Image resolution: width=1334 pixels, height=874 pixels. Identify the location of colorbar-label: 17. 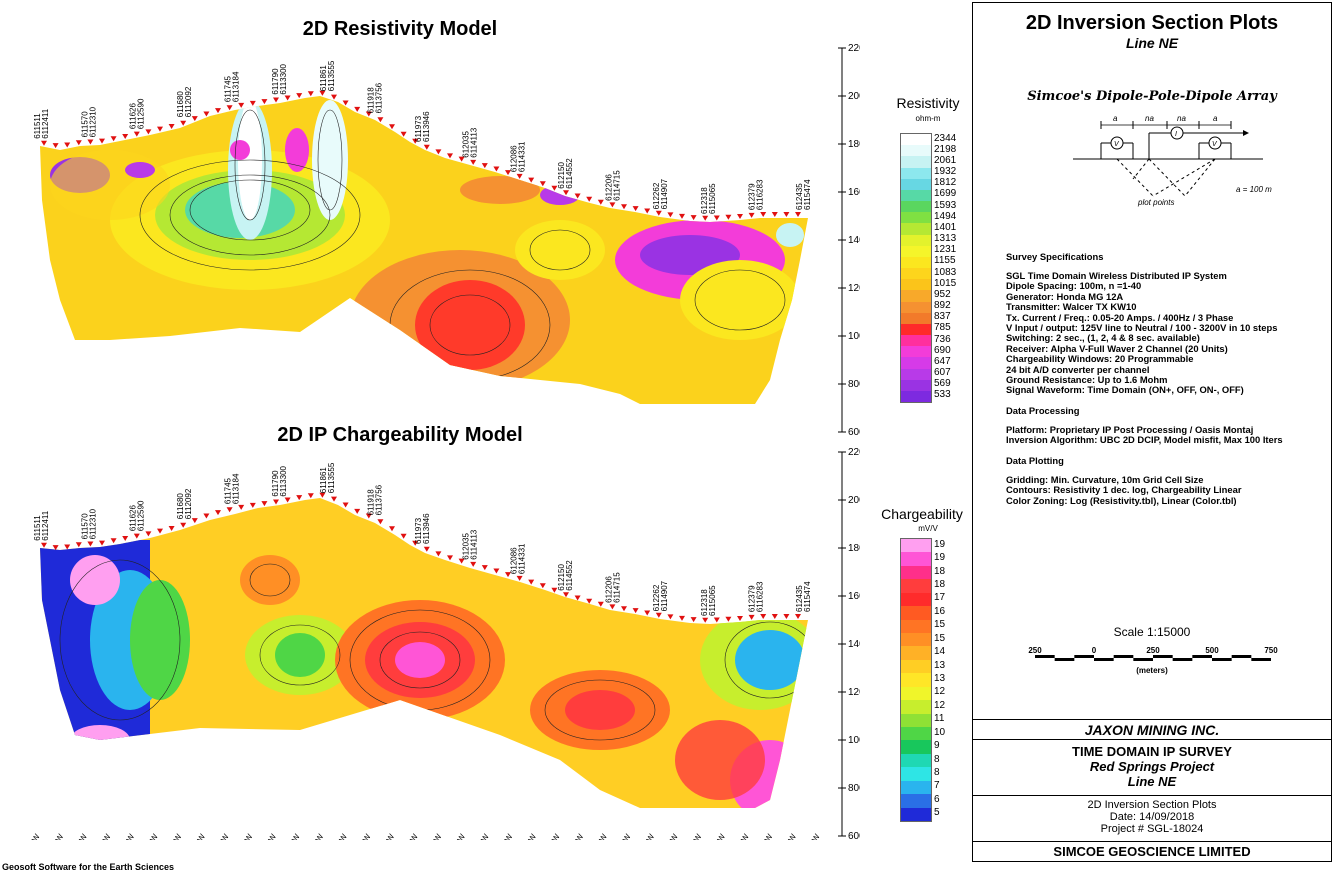
(940, 598).